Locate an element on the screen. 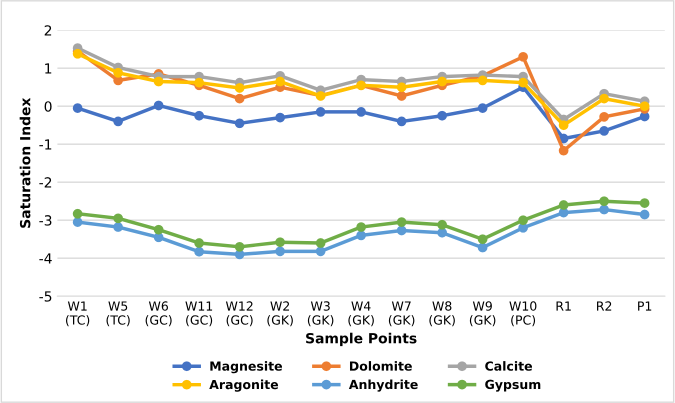 The image size is (675, 403). x-tick-label: W10 (PC) is located at coordinates (522, 313).